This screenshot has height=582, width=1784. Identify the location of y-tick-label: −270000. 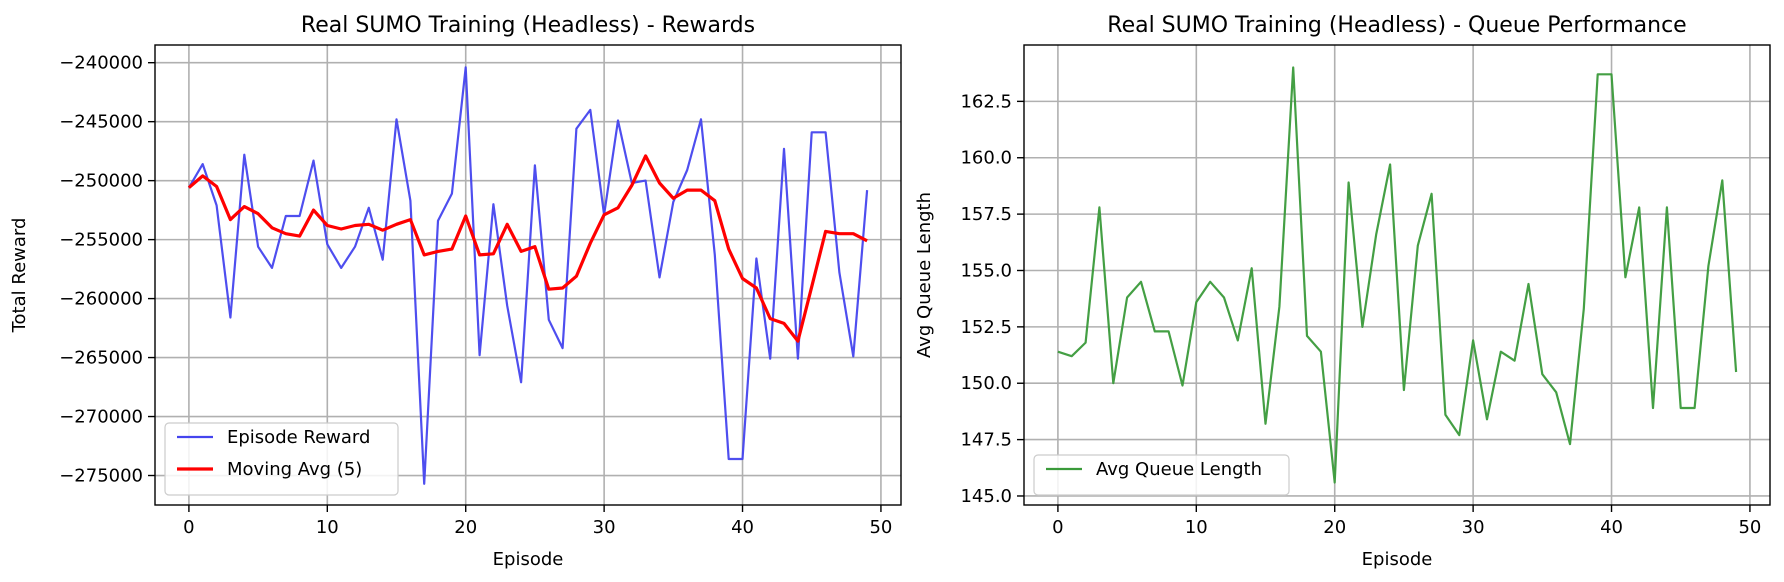
(101, 417).